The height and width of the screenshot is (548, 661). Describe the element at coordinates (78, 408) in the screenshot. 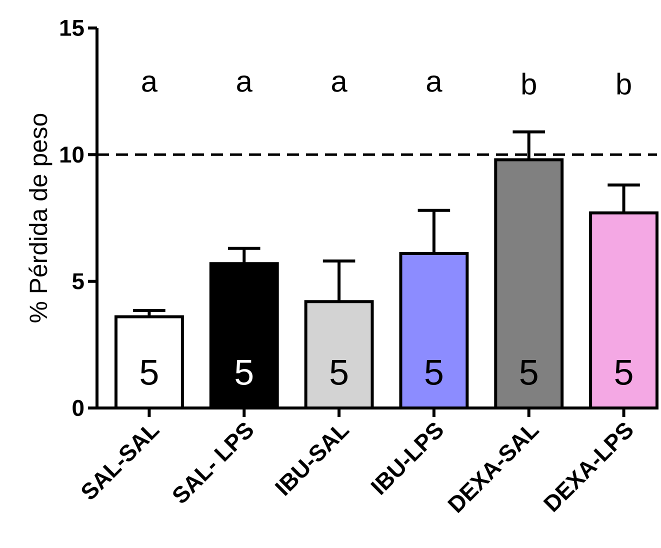

I see `y-tick-label: 0` at that location.